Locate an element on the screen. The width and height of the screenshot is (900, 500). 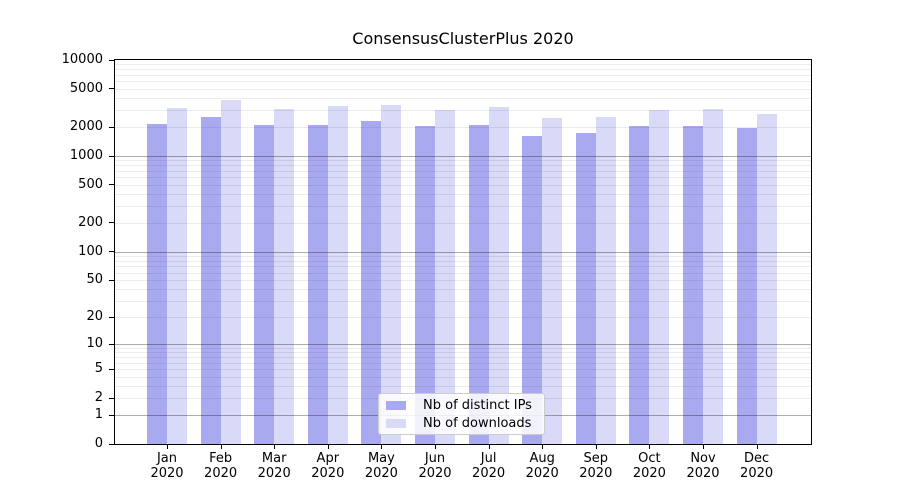
bar-distinct-ips-dec is located at coordinates (746, 286).